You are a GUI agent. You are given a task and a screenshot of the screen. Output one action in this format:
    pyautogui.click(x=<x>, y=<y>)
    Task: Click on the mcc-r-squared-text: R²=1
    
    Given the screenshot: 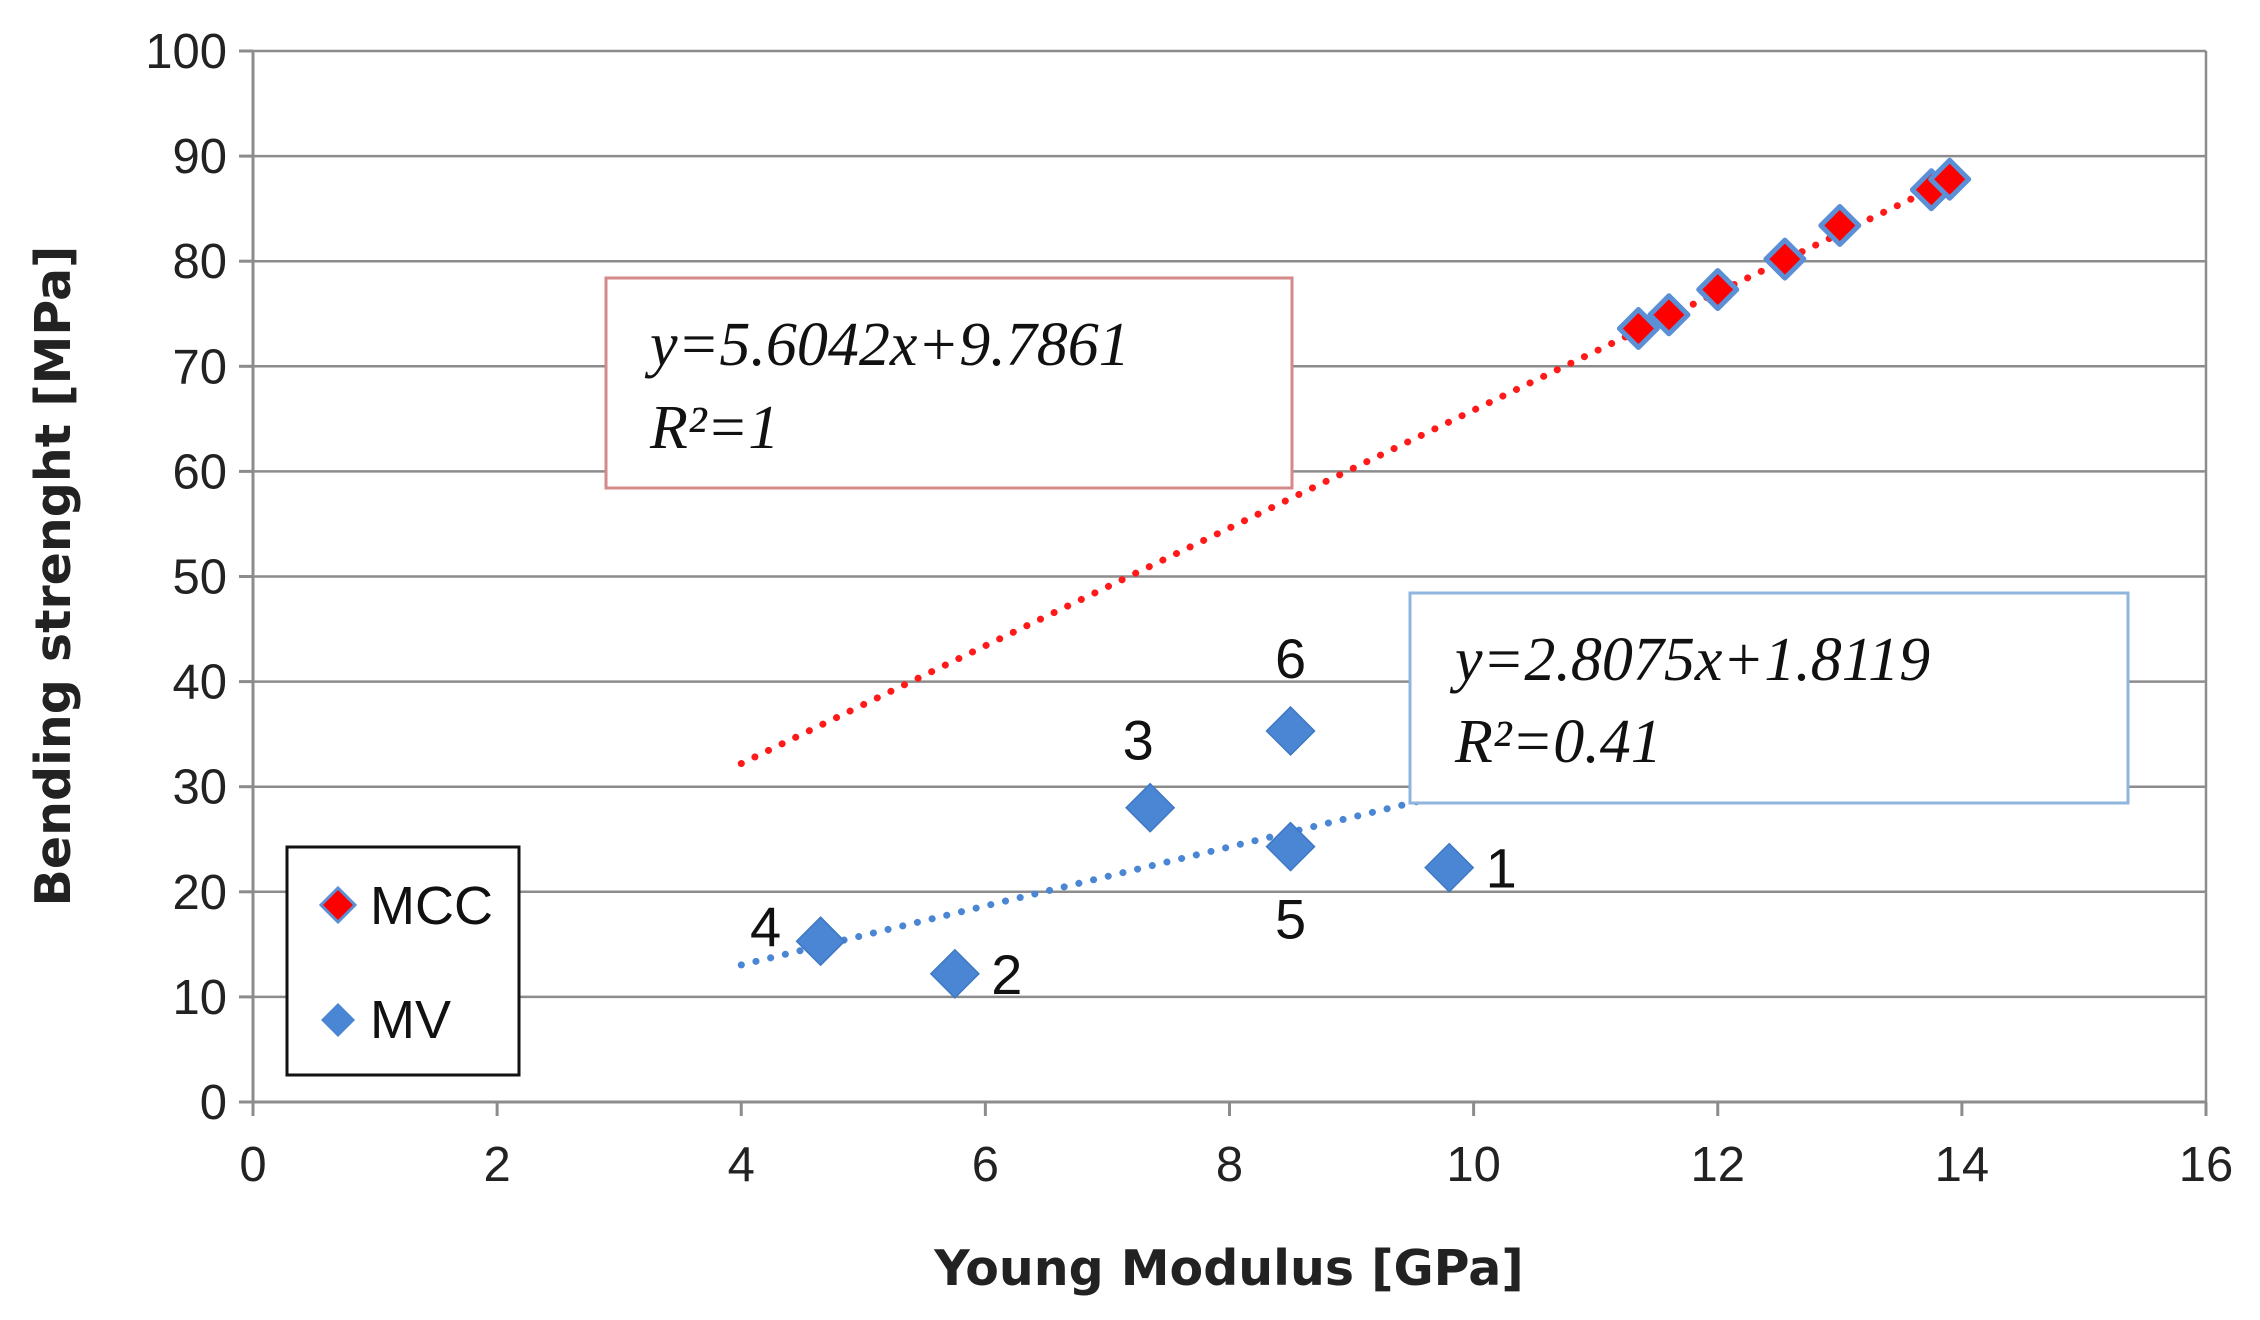 What is the action you would take?
    pyautogui.click(x=714, y=428)
    